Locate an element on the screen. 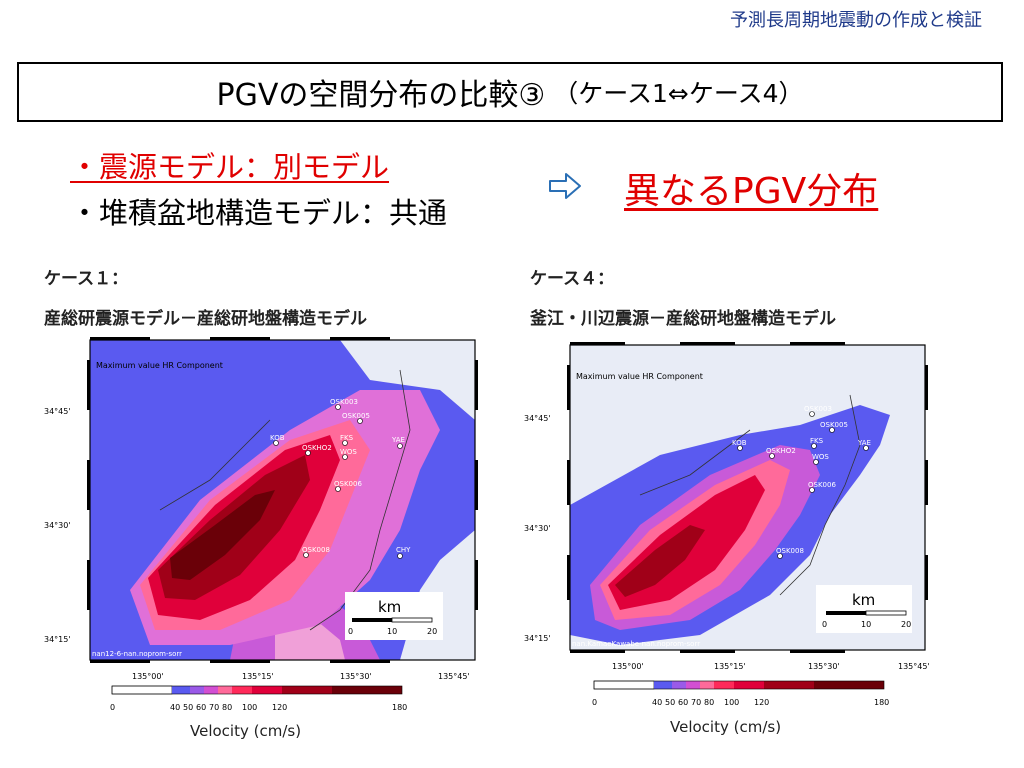 The width and height of the screenshot is (1024, 768). map-footer: nan12-6-nan.noprom-sorr is located at coordinates (137, 654).